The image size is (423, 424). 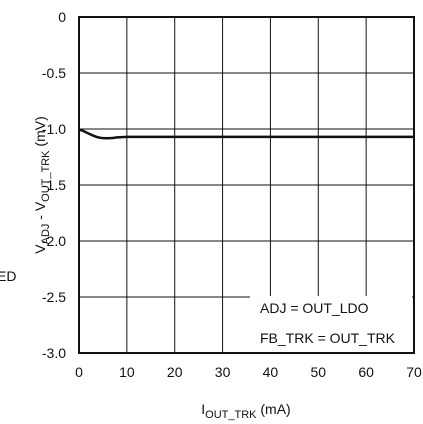 I want to click on series-group, so click(x=246, y=134).